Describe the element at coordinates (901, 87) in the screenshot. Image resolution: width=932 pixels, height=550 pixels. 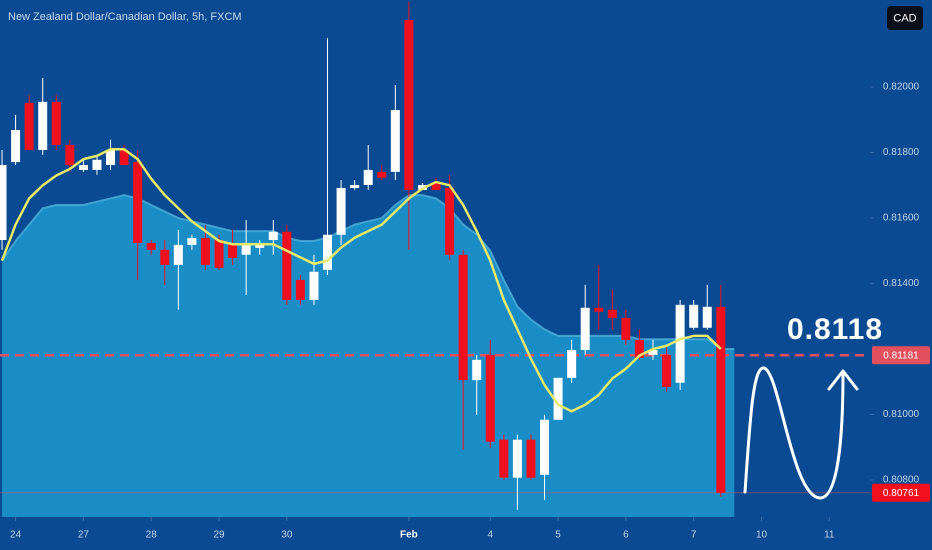
I see `y-tick-label: 0.82000` at that location.